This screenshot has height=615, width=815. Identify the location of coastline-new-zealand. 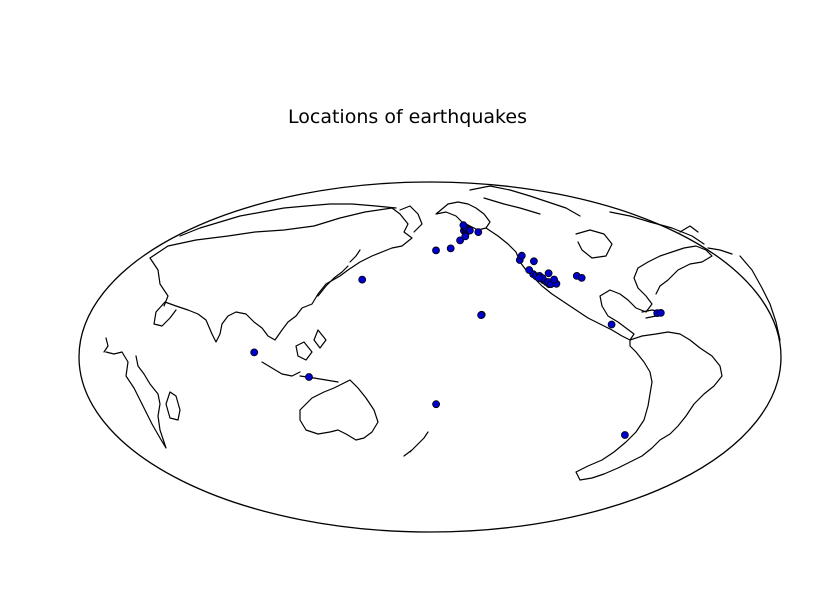
(416, 444).